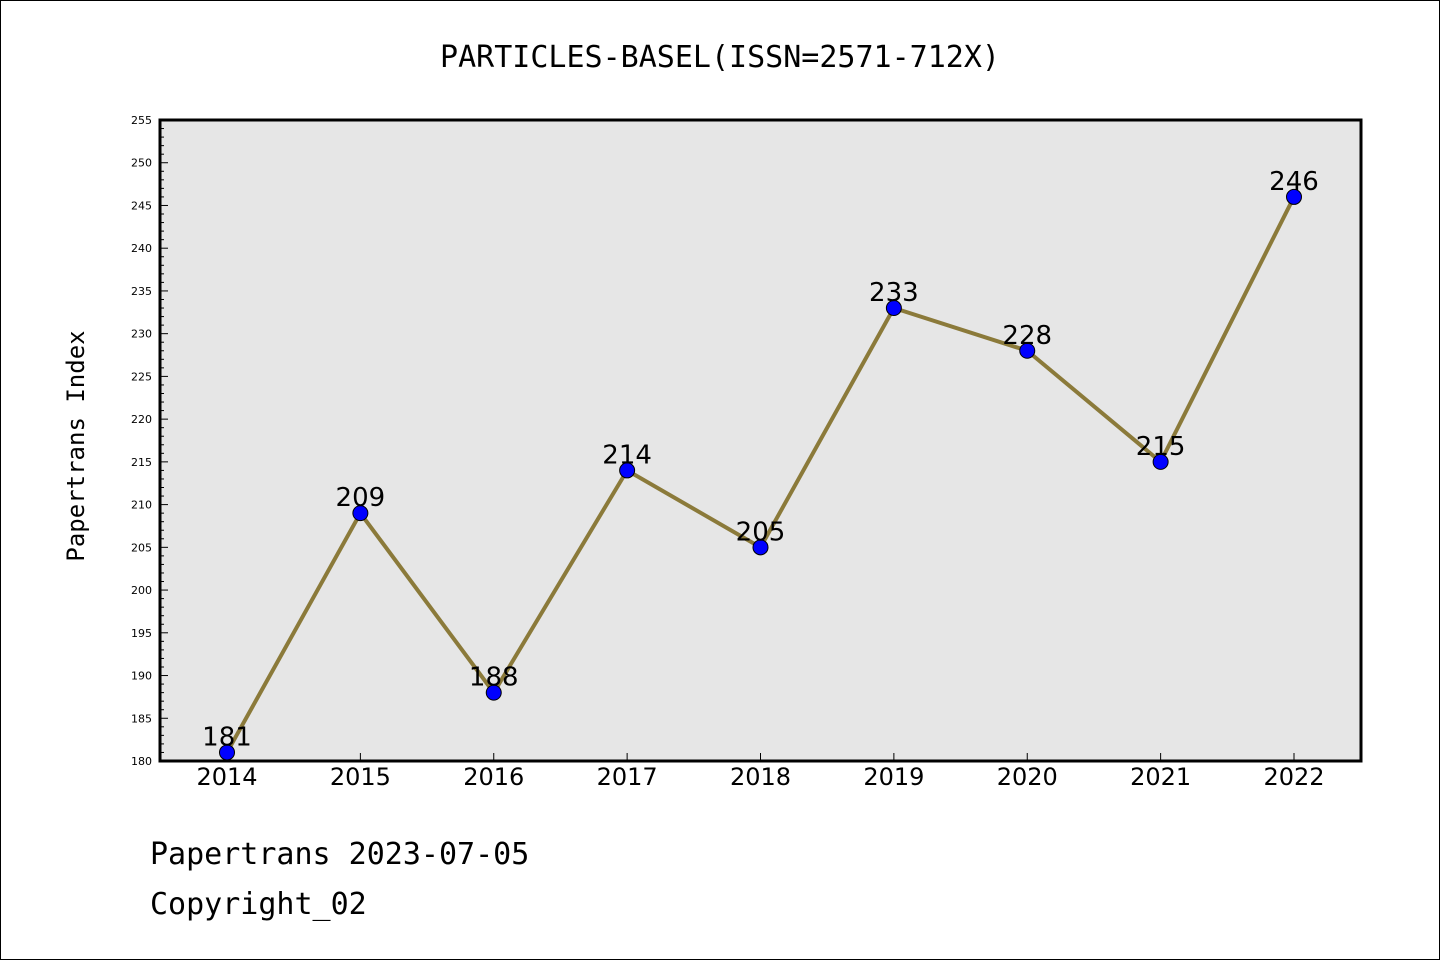  What do you see at coordinates (226, 777) in the screenshot?
I see `x-tick-label: 2014` at bounding box center [226, 777].